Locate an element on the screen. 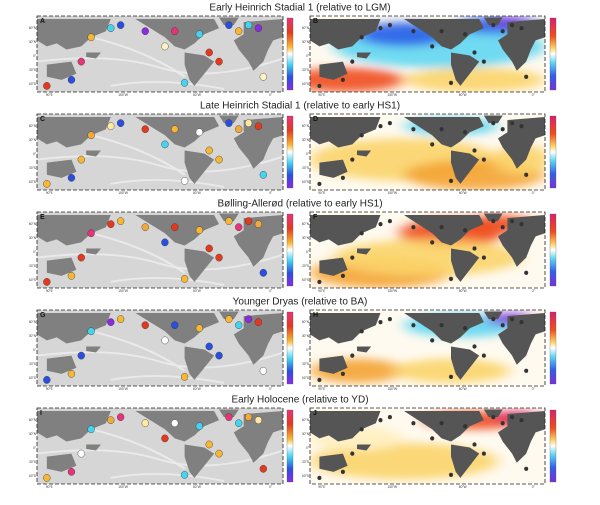  panel-label: B is located at coordinates (315, 21).